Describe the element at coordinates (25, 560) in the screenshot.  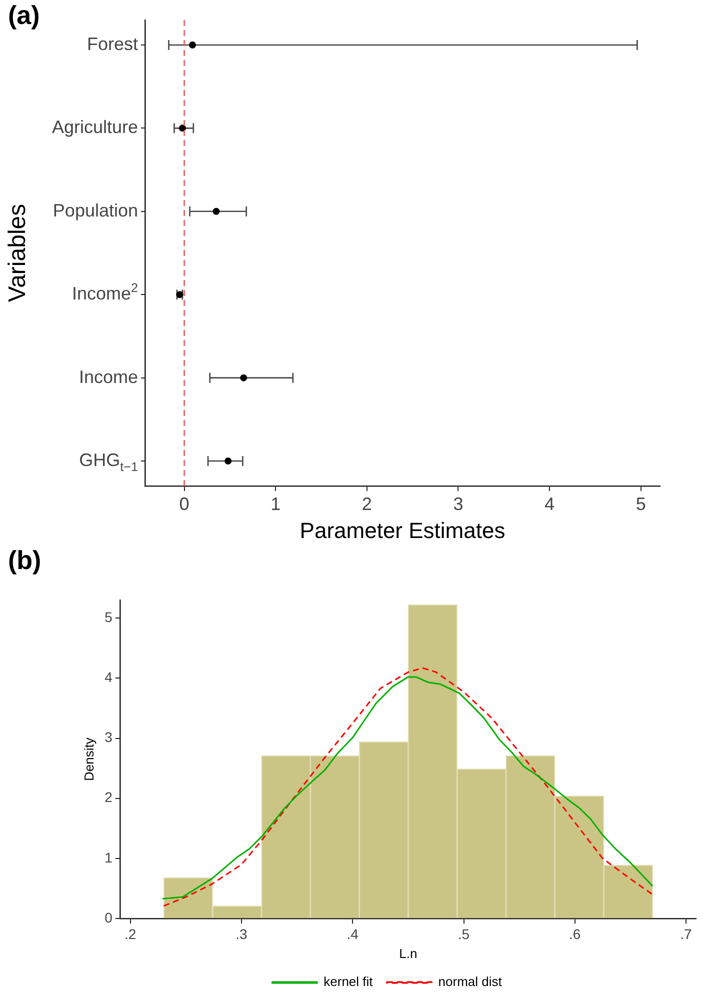
I see `chart-title: (b)` at that location.